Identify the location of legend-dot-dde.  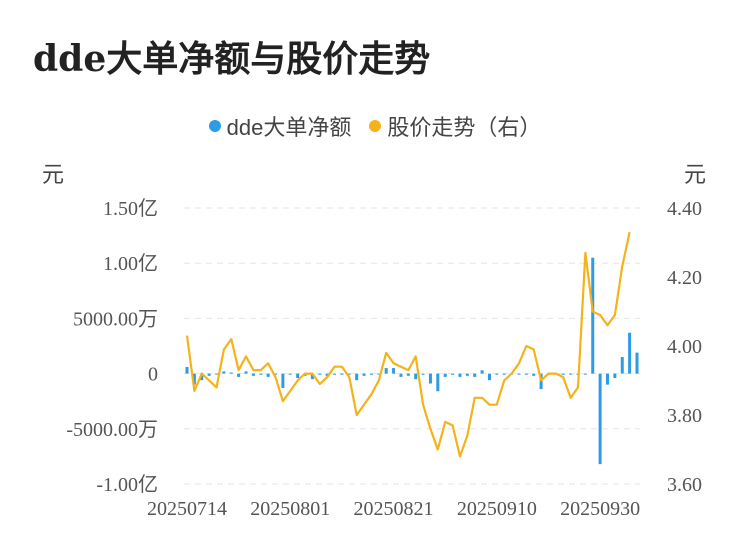
(214, 126).